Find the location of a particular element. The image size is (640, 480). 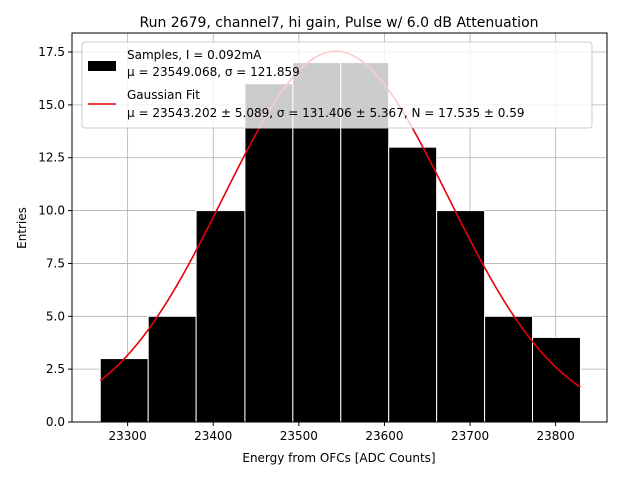

x-tick-label: 23400 is located at coordinates (213, 436).